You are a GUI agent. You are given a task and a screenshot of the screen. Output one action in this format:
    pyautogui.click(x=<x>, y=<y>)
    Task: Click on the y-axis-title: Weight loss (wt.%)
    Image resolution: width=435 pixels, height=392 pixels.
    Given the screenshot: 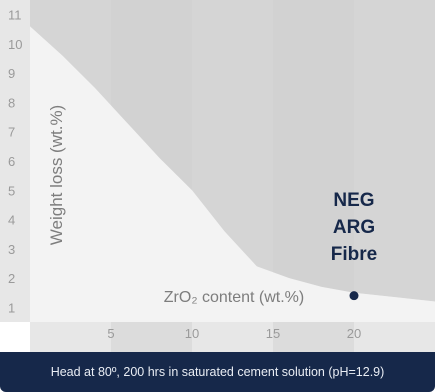 What is the action you would take?
    pyautogui.click(x=56, y=175)
    